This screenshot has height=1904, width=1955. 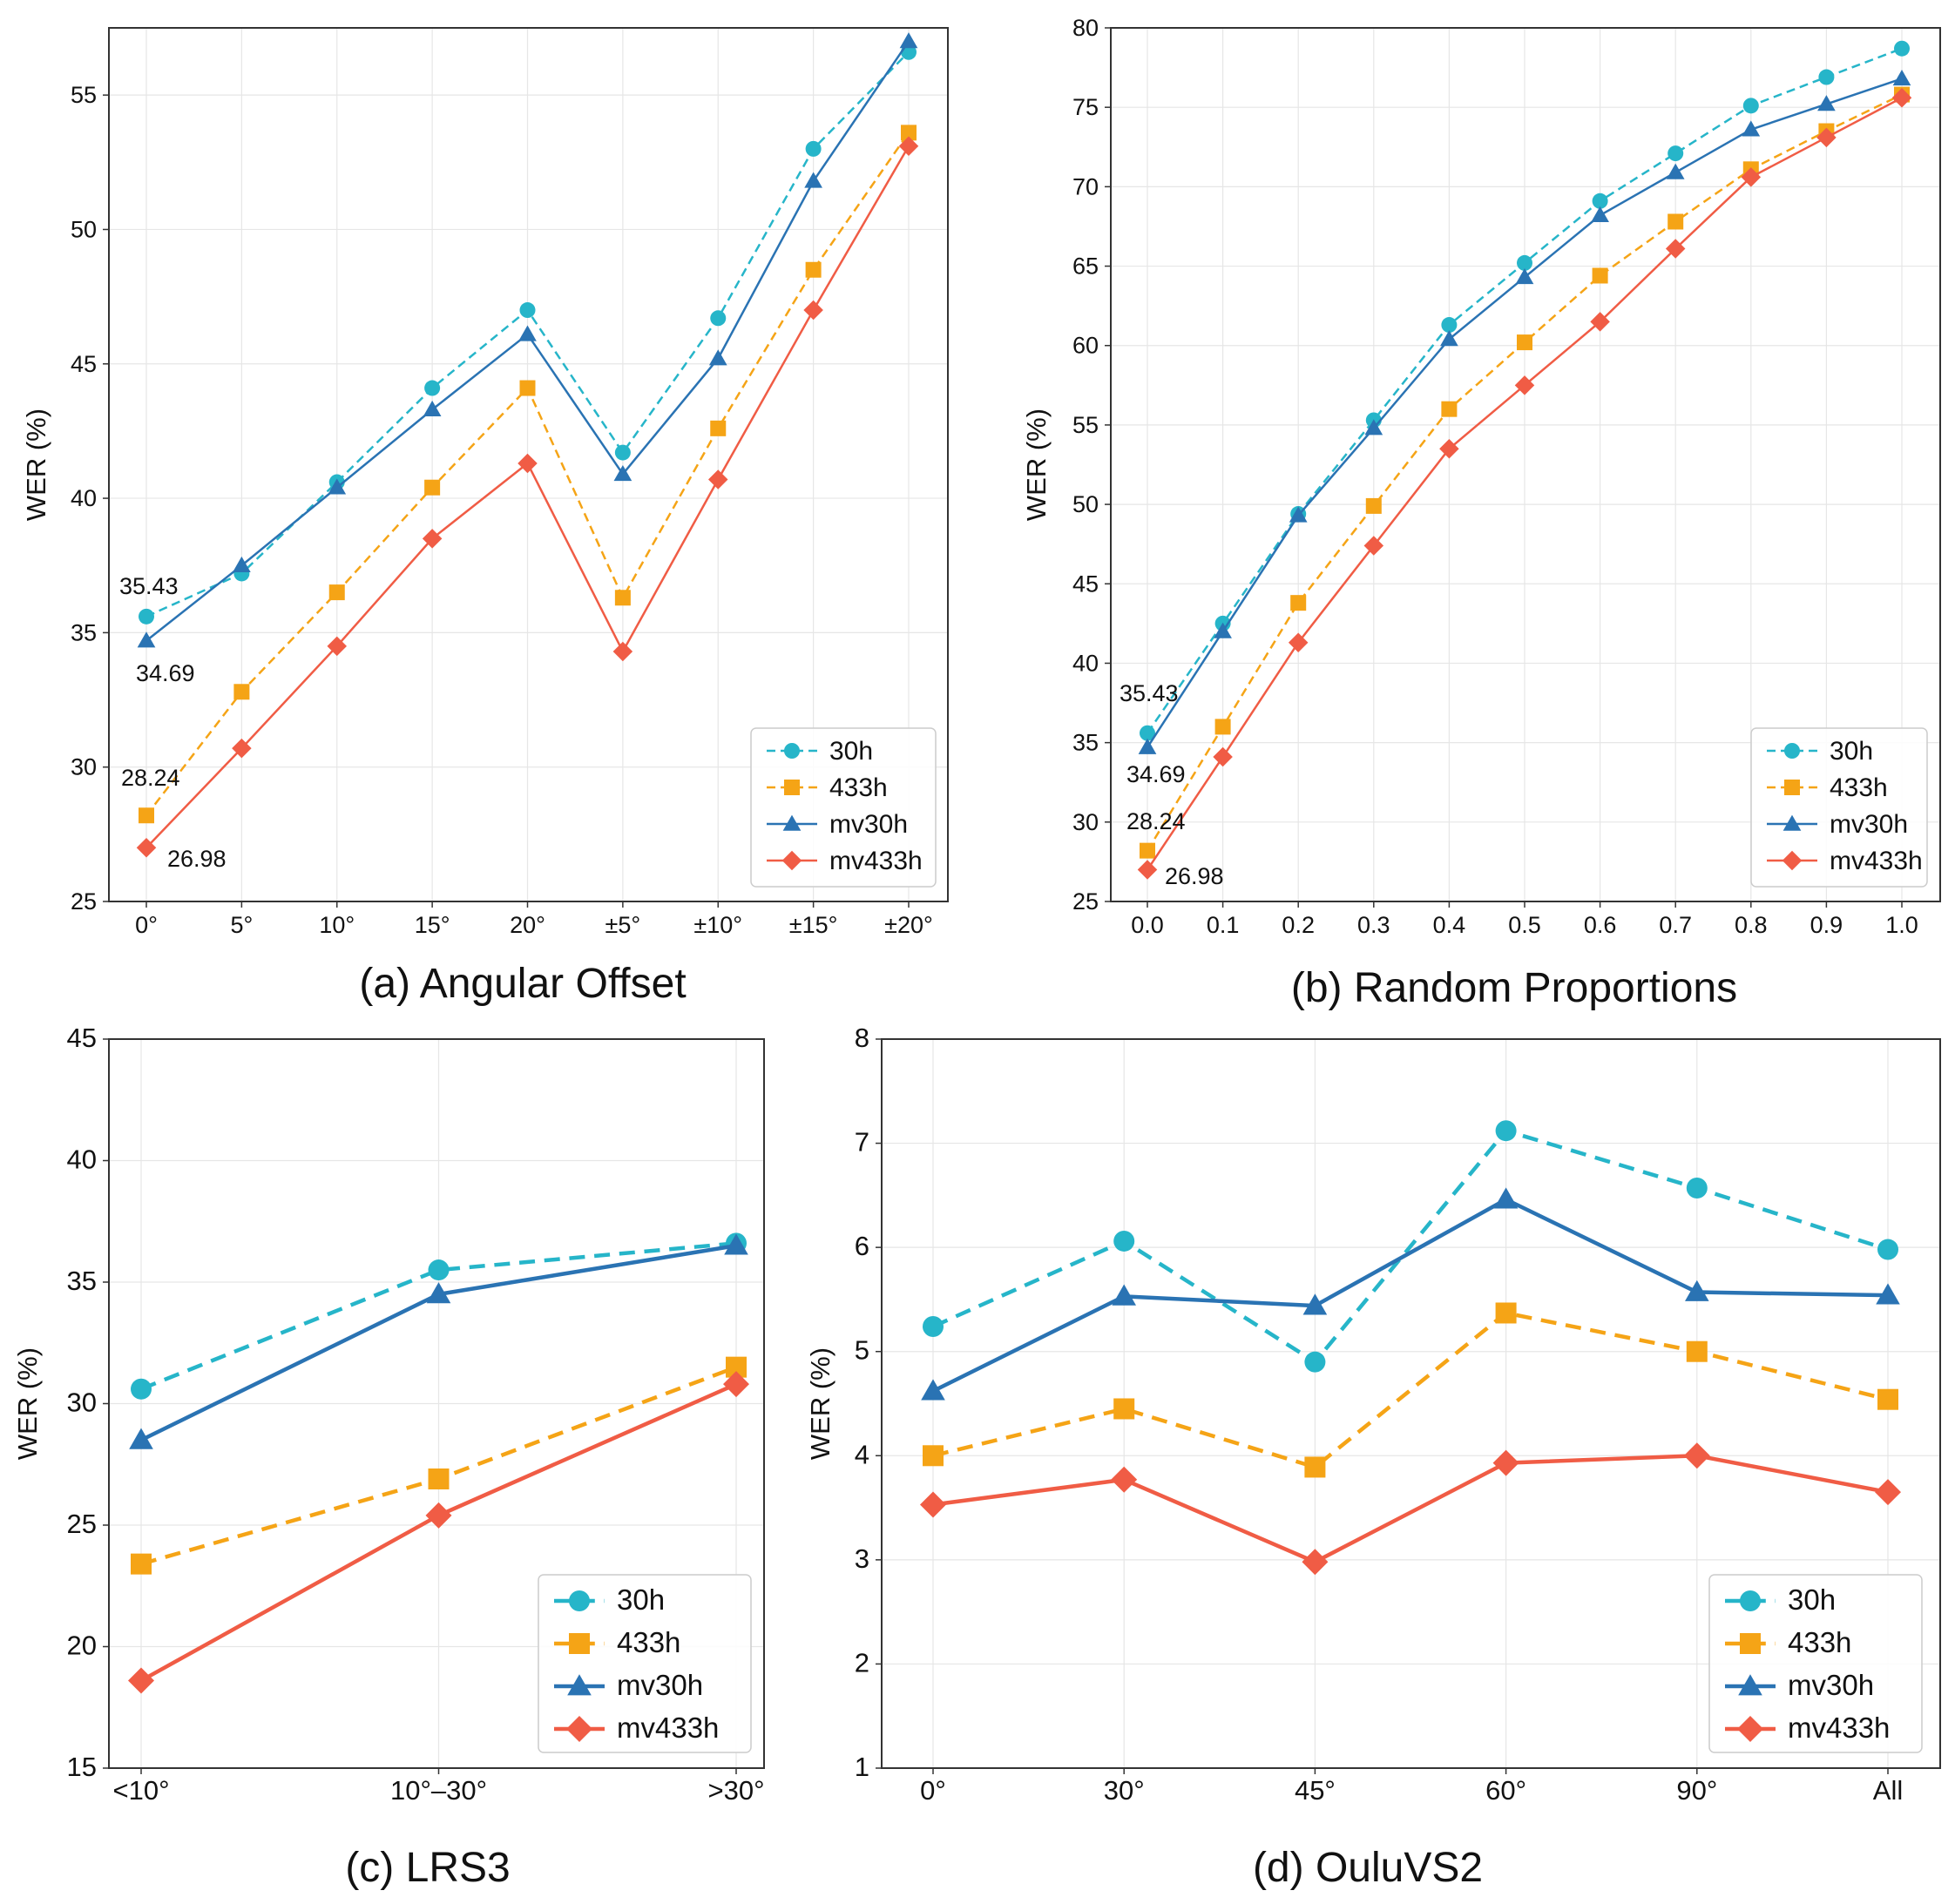 What do you see at coordinates (1085, 28) in the screenshot?
I see `y-tick-label: 80` at bounding box center [1085, 28].